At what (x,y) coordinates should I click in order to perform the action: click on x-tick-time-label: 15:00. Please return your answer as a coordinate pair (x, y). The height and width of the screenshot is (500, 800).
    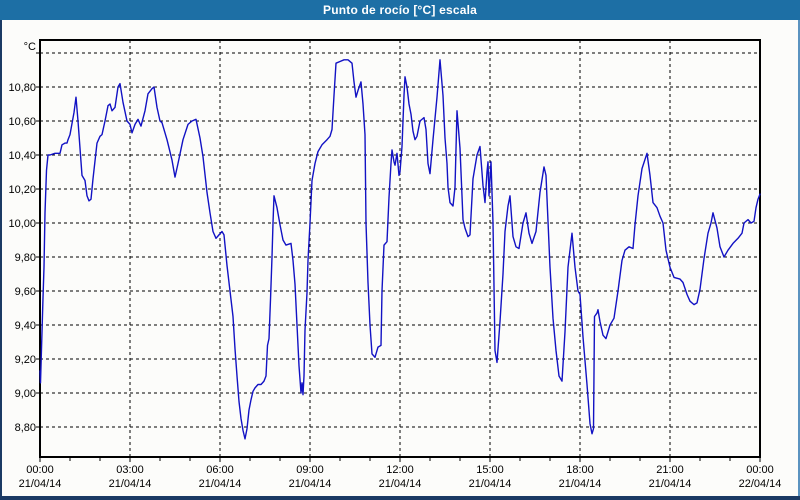
    Looking at the image, I should click on (490, 470).